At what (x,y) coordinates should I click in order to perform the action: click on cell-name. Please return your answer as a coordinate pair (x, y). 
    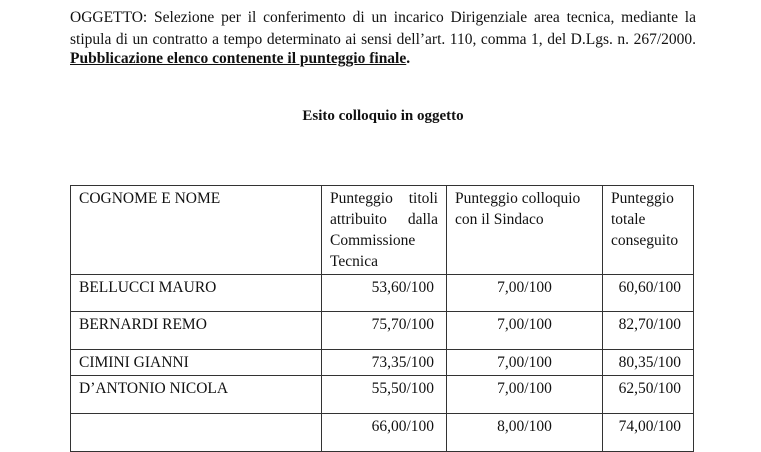
    Looking at the image, I should click on (196, 432).